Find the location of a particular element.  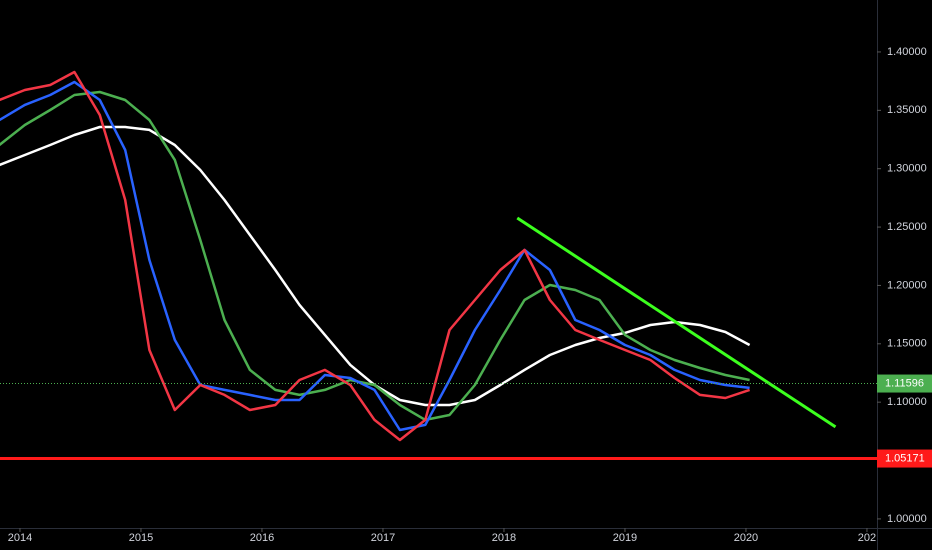

y-tick-label: 1.15000 is located at coordinates (907, 344).